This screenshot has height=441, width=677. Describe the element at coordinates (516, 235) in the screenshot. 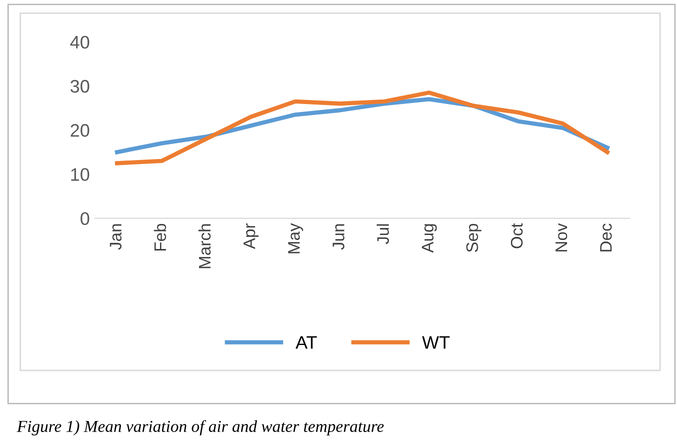

I see `x-tick-label: Oct` at that location.